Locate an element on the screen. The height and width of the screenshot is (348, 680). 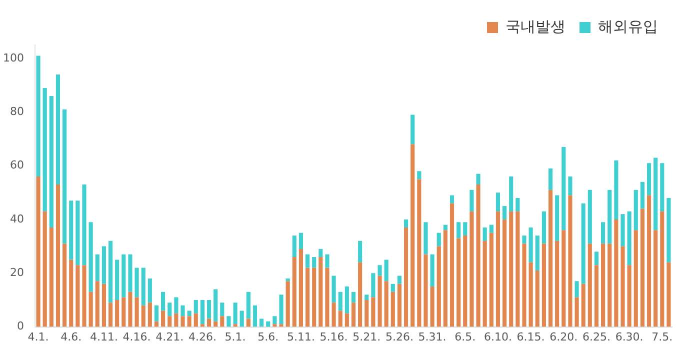
x-tick-label: 5.31. is located at coordinates (432, 337).